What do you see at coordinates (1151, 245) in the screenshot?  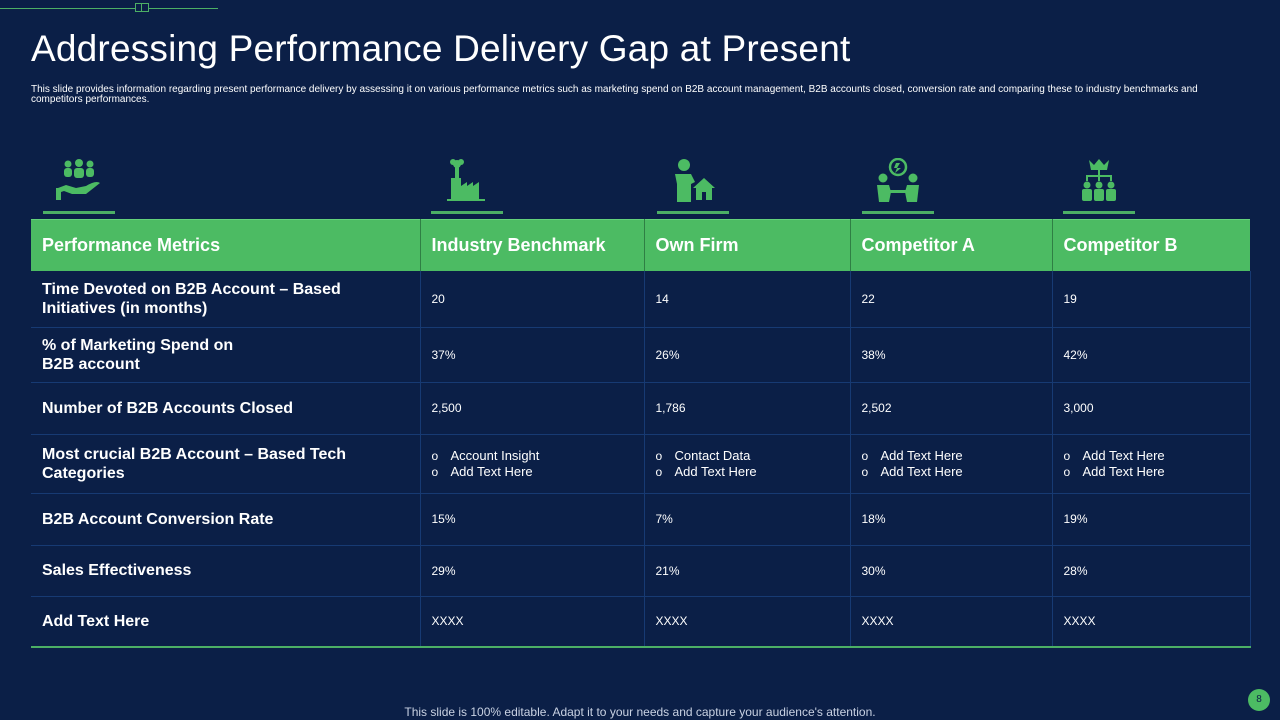 I see `header-competitor-b: Competitor B` at bounding box center [1151, 245].